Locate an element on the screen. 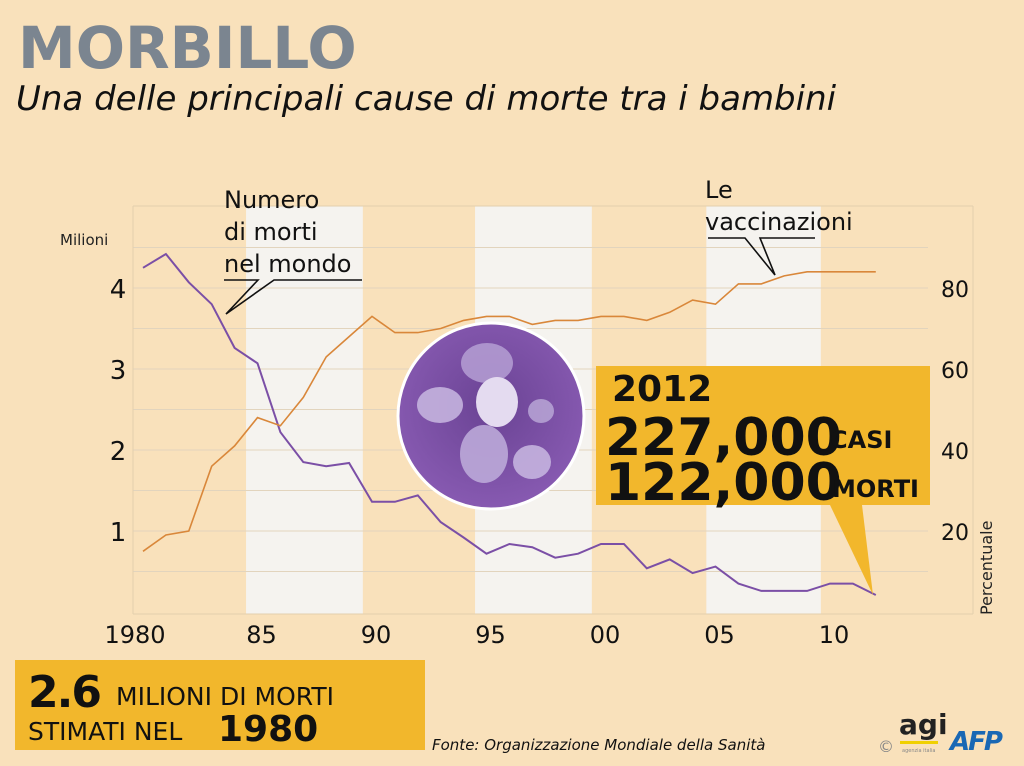 The height and width of the screenshot is (766, 1024). deaths-label-3: nel mondo is located at coordinates (287, 264).